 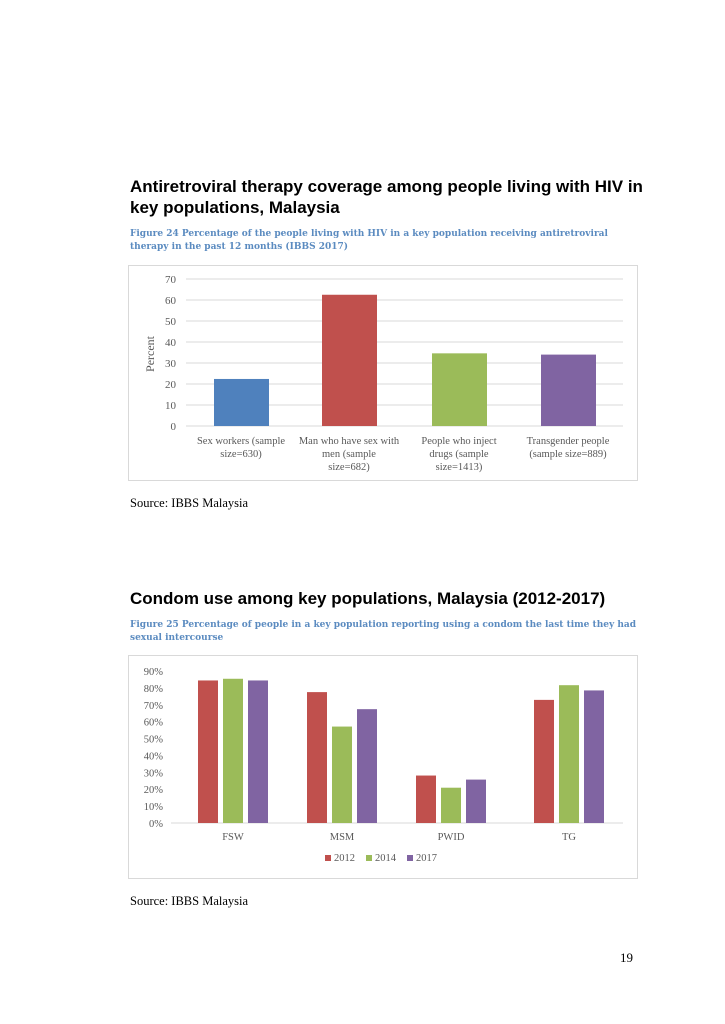 I want to click on x-tick-label: Man who have sex with, so click(x=349, y=441).